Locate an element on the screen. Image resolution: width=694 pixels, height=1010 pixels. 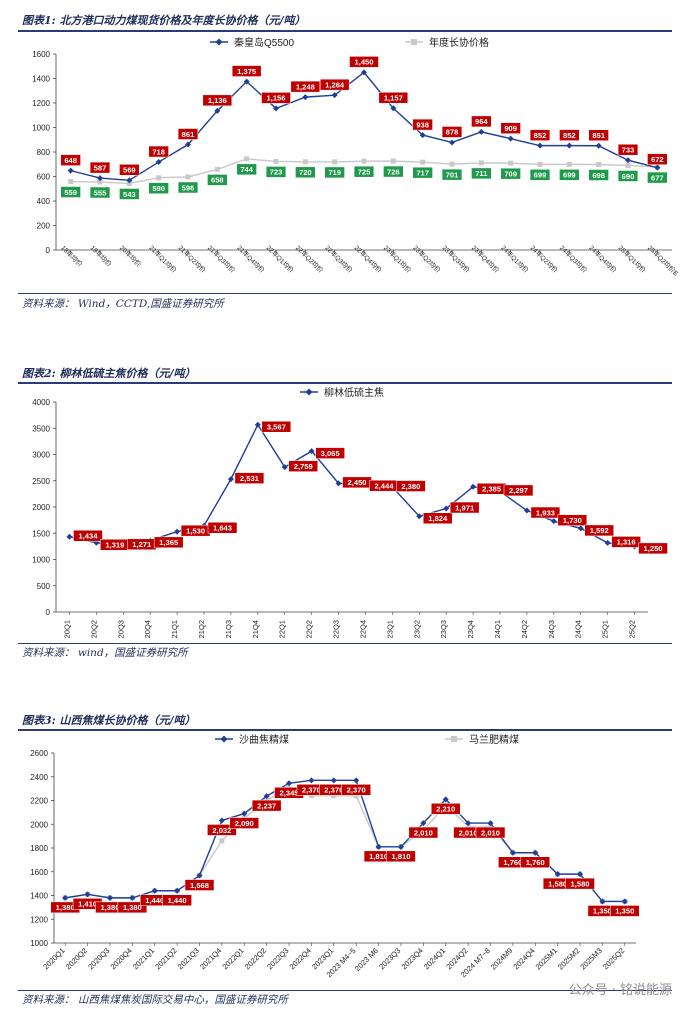
series-line is located at coordinates (345, 841).